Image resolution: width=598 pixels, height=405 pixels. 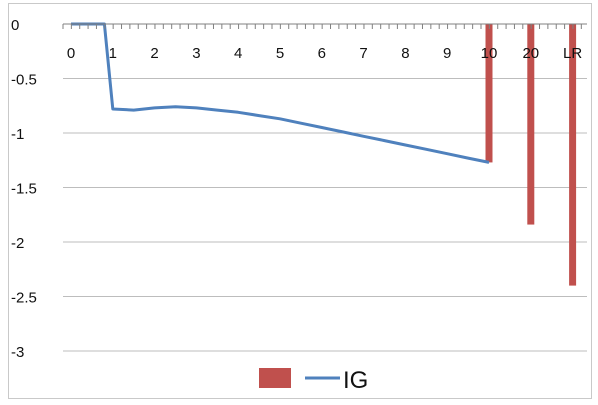 What do you see at coordinates (113, 53) in the screenshot?
I see `x-tick-label: 1` at bounding box center [113, 53].